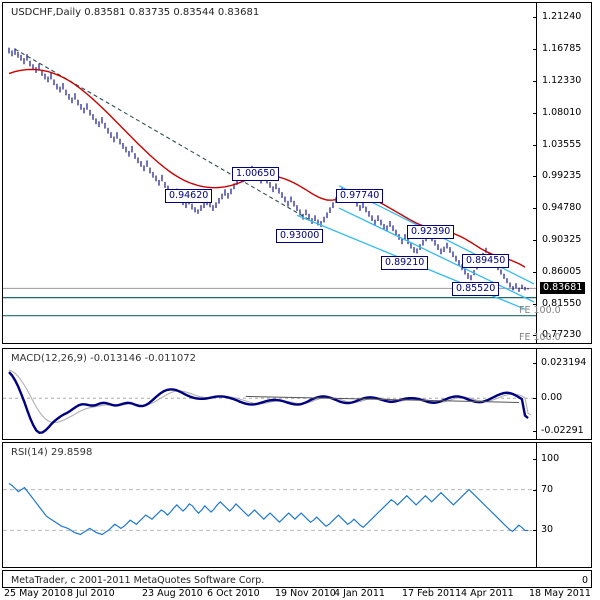 Image resolution: width=600 pixels, height=600 pixels. What do you see at coordinates (562, 240) in the screenshot?
I see `price-axis-label: 0.90325` at bounding box center [562, 240].